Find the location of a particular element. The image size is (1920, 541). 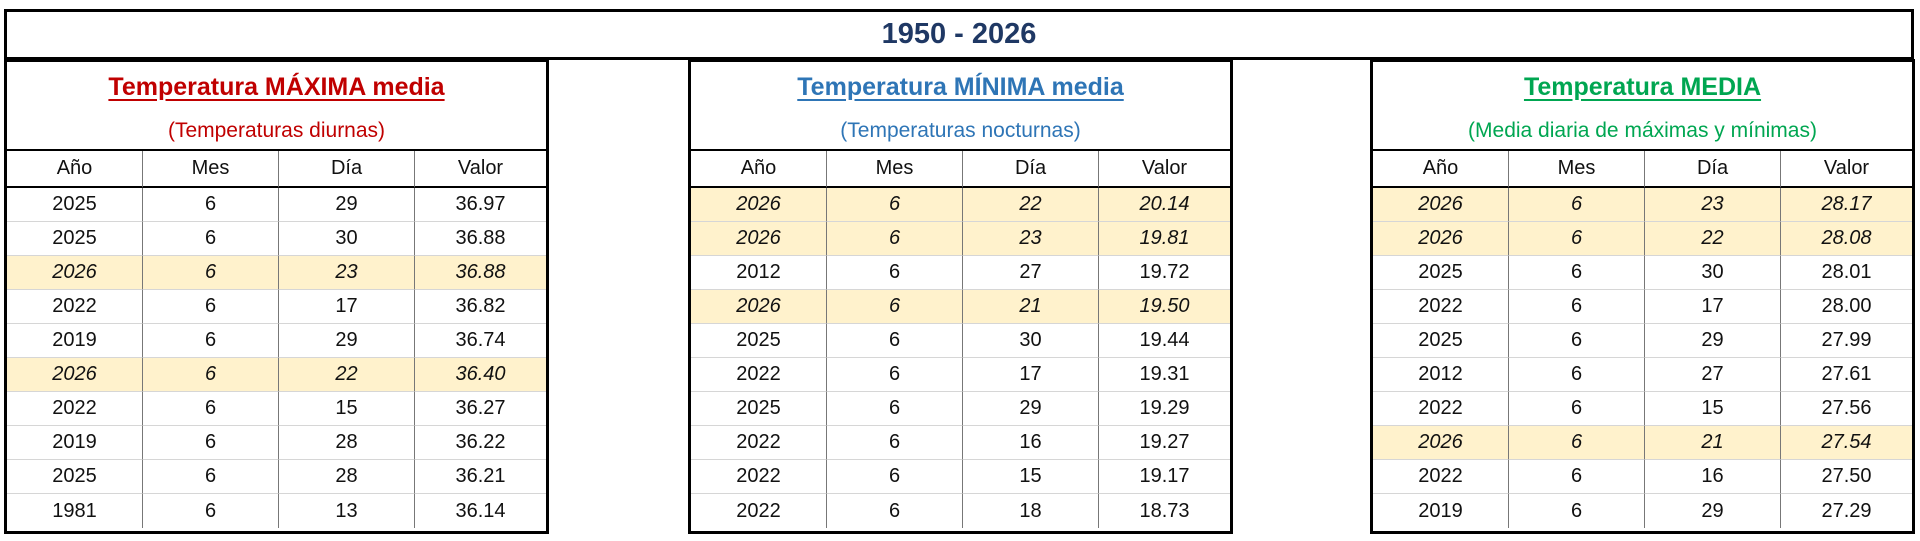

cell-value: 36.22 is located at coordinates (480, 443).